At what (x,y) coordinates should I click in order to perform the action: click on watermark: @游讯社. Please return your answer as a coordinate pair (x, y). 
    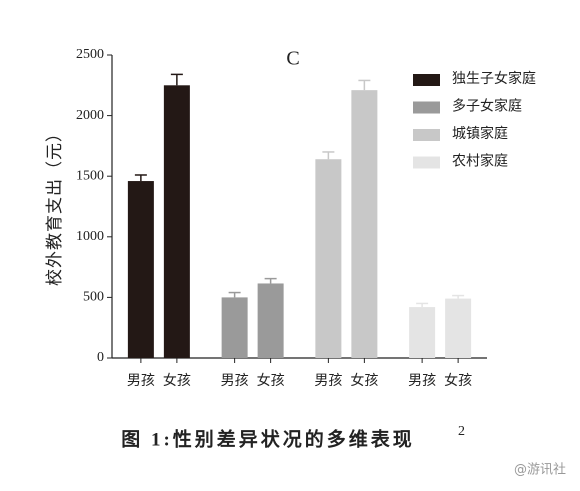
    Looking at the image, I should click on (540, 470).